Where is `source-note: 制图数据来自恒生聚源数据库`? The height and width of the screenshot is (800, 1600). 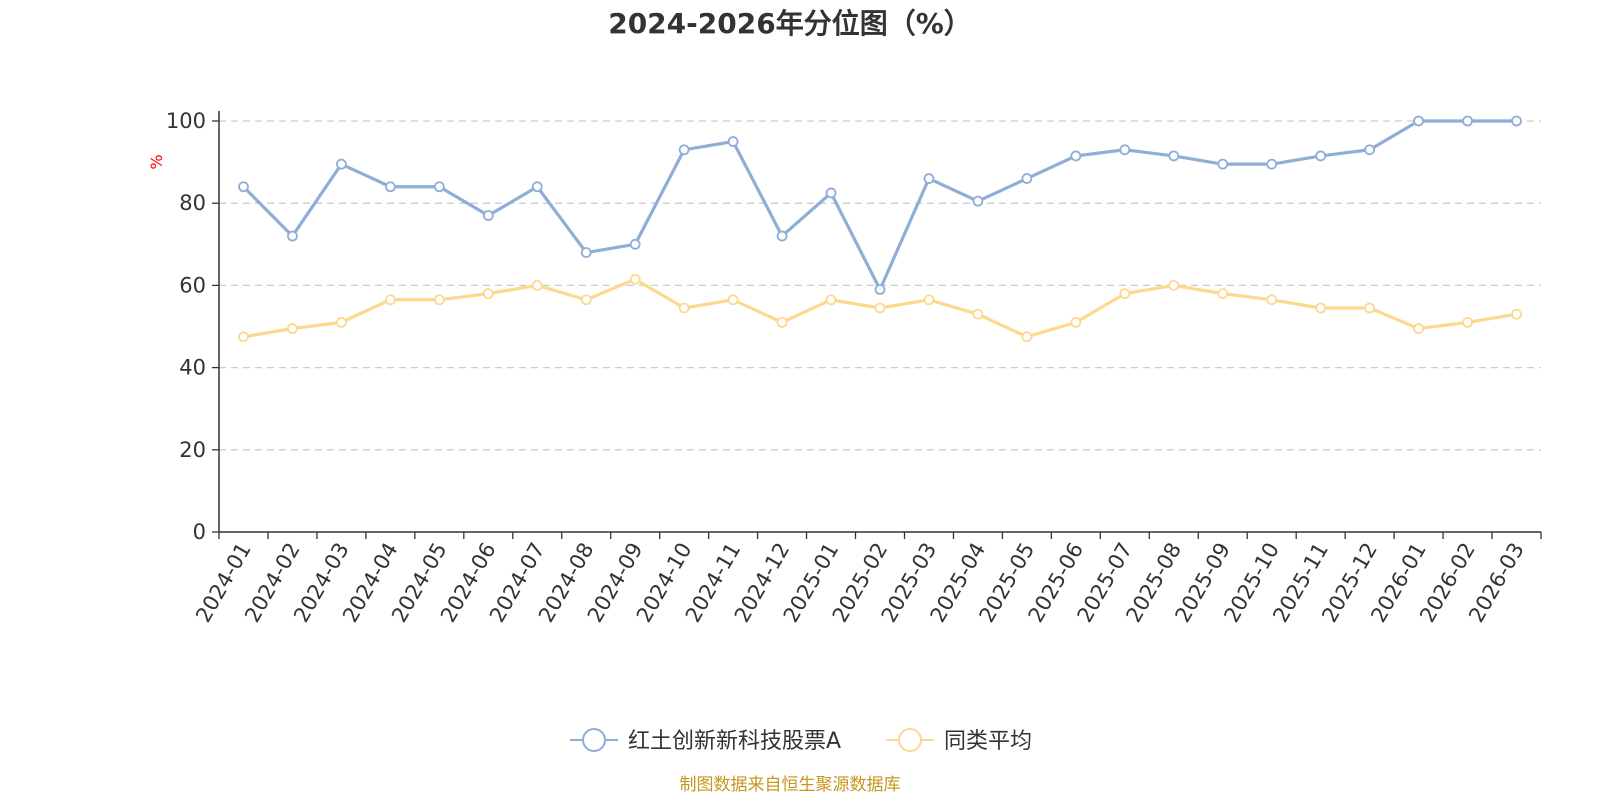
source-note: 制图数据来自恒生聚源数据库 is located at coordinates (790, 785).